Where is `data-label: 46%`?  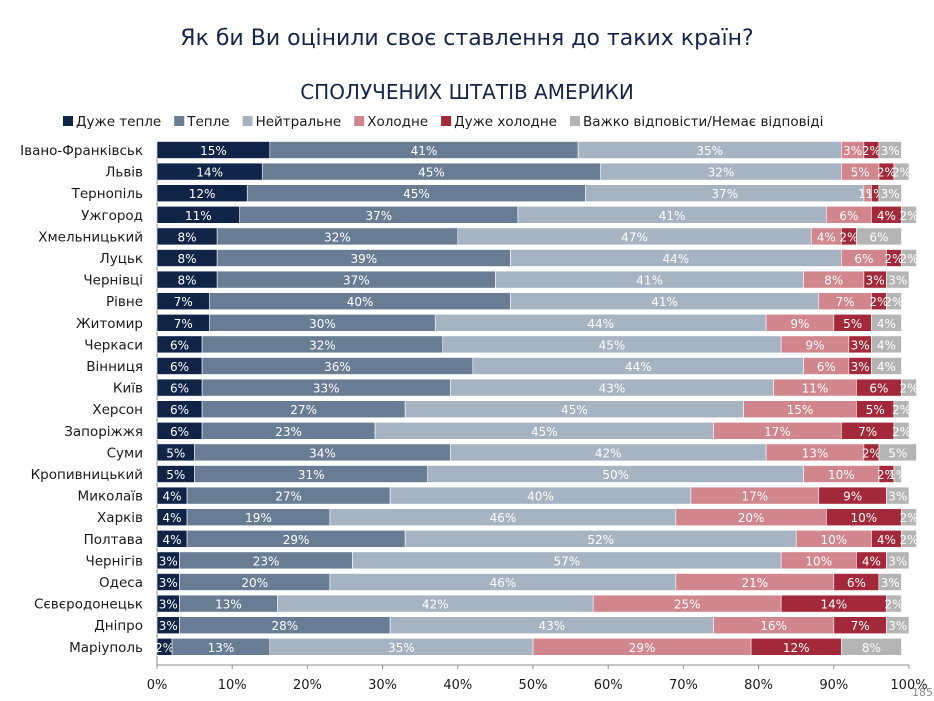 data-label: 46% is located at coordinates (503, 518).